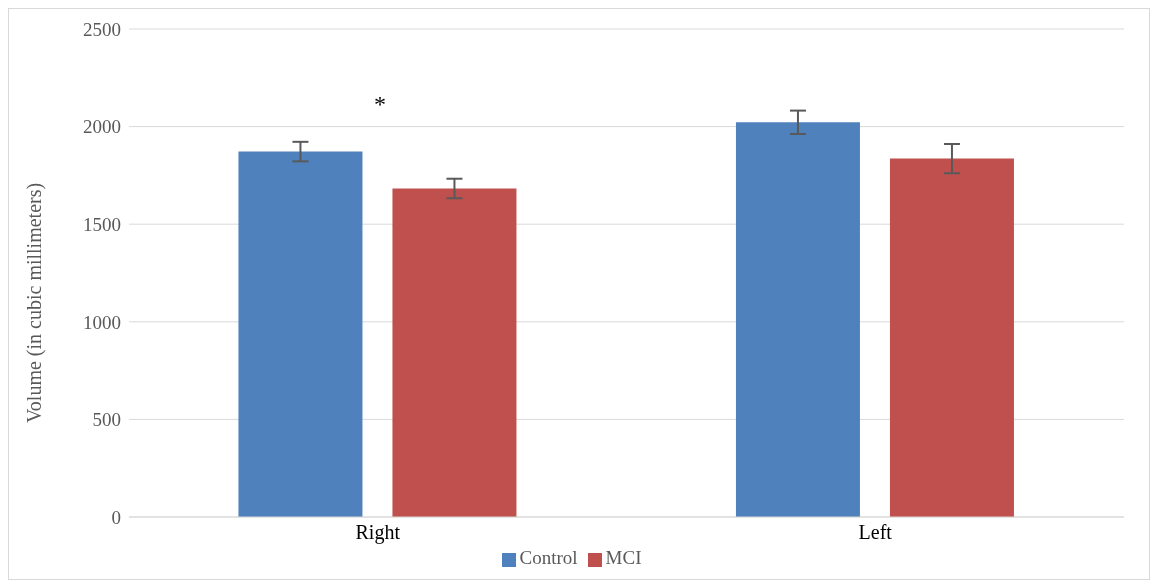 This screenshot has width=1157, height=587. What do you see at coordinates (378, 533) in the screenshot?
I see `x-tick-label: Right` at bounding box center [378, 533].